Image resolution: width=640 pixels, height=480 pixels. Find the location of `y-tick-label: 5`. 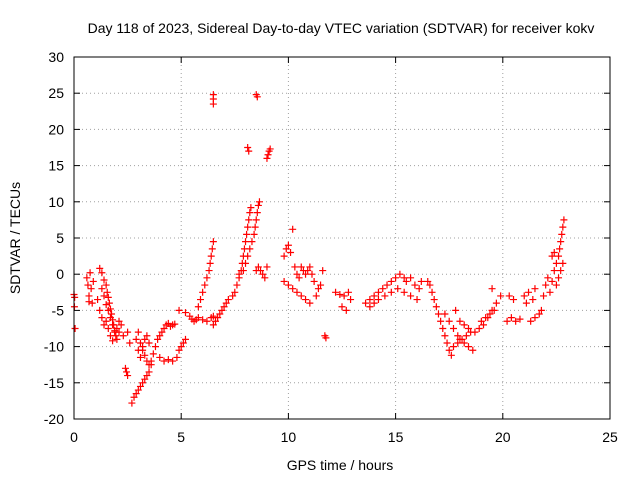

y-tick-label: 5 is located at coordinates (60, 238).